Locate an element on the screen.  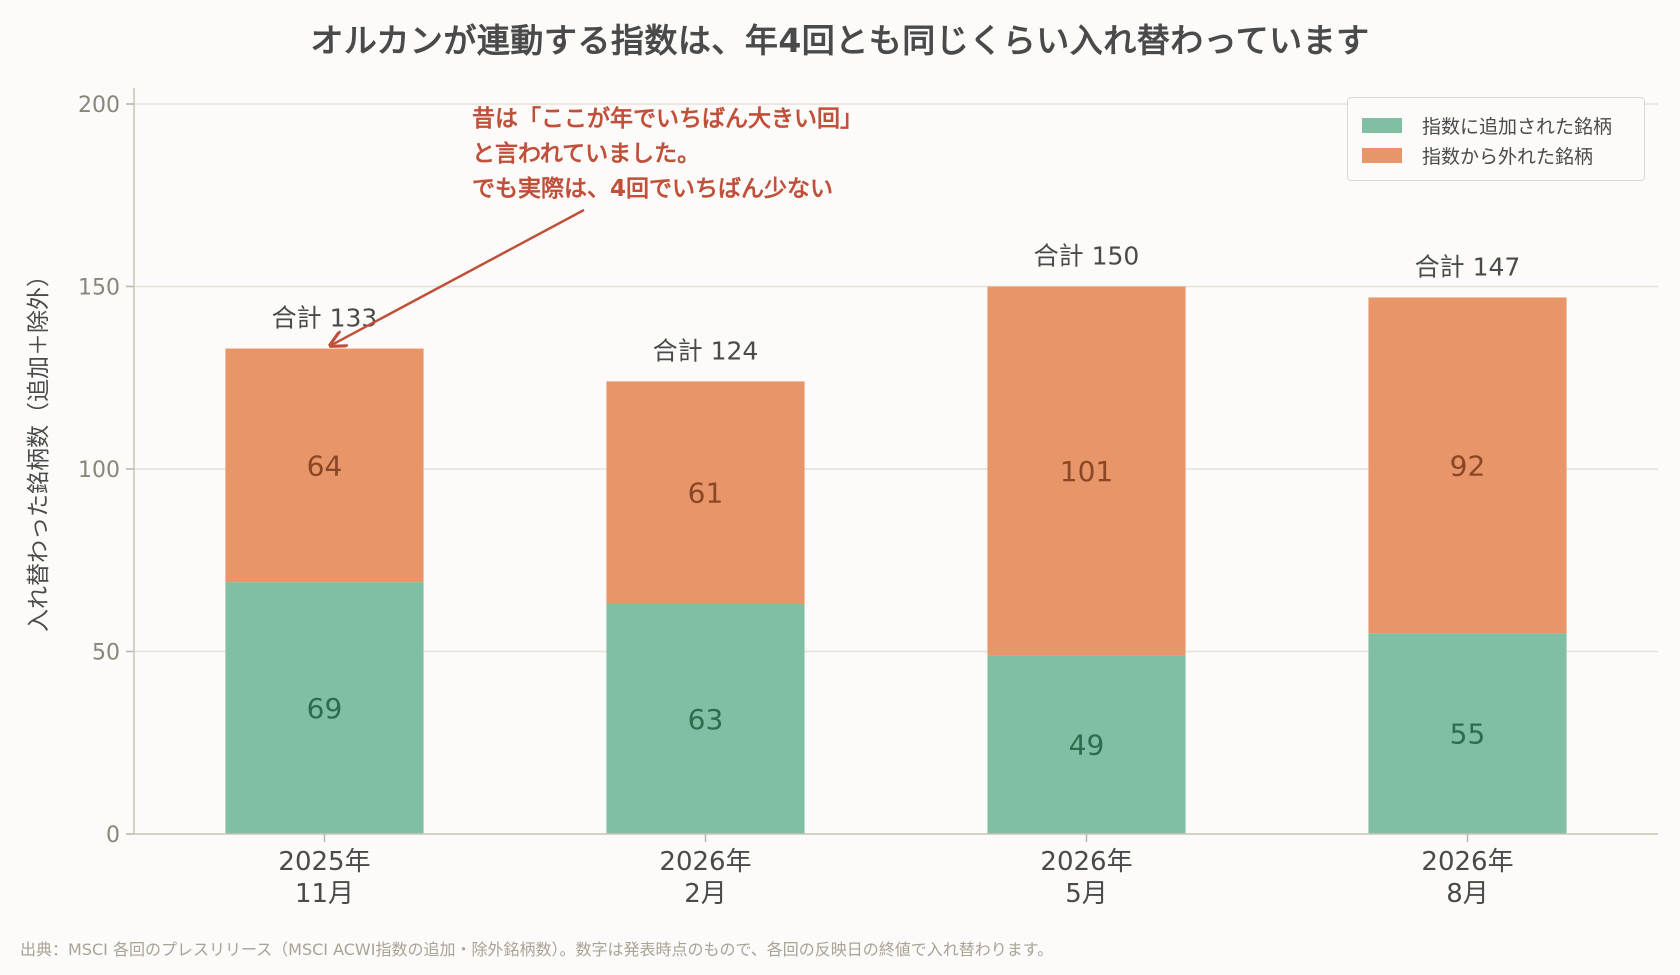
chart-title: オルカンが連動する指数は、年4回とも同じくらい入れ替わっています is located at coordinates (840, 40).